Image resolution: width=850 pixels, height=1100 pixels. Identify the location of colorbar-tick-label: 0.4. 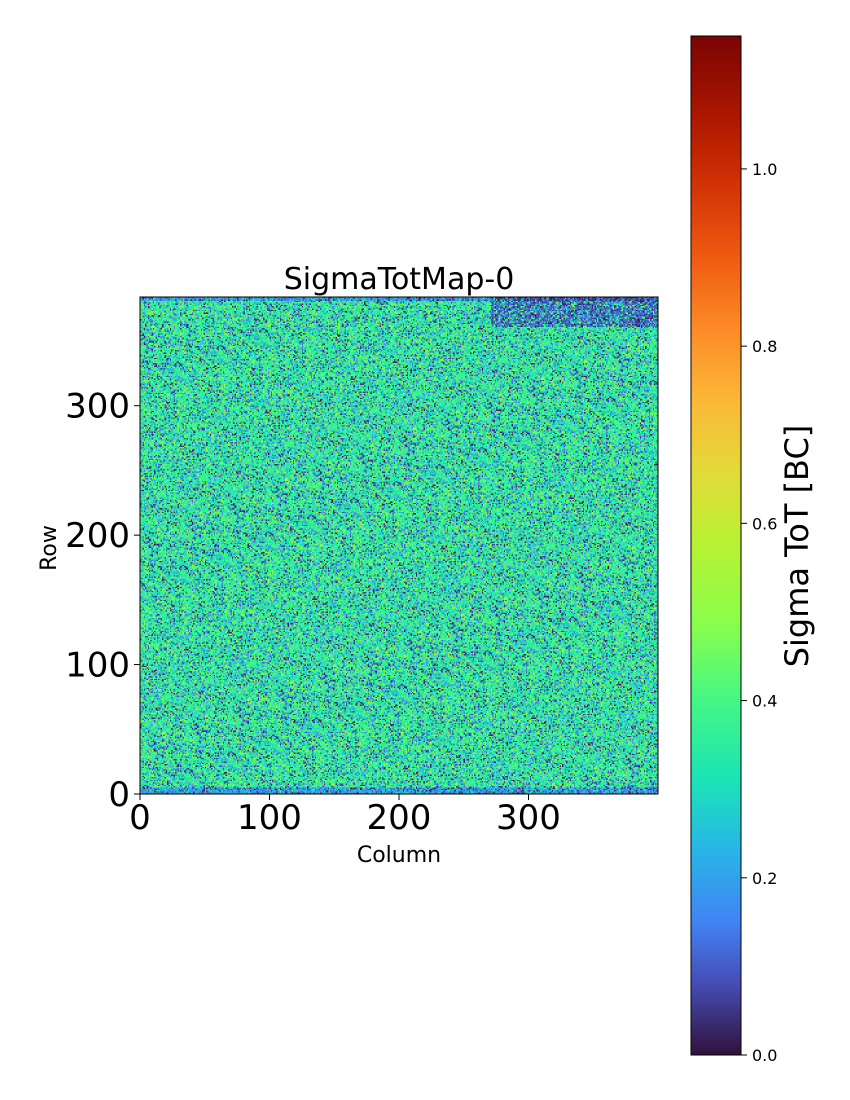
(764, 701).